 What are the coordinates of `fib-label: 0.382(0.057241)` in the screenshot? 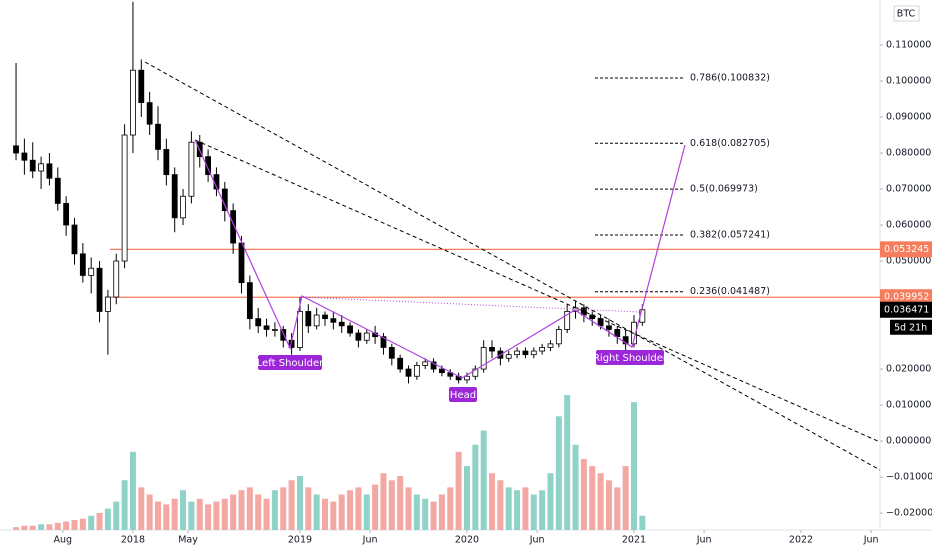 It's located at (730, 234).